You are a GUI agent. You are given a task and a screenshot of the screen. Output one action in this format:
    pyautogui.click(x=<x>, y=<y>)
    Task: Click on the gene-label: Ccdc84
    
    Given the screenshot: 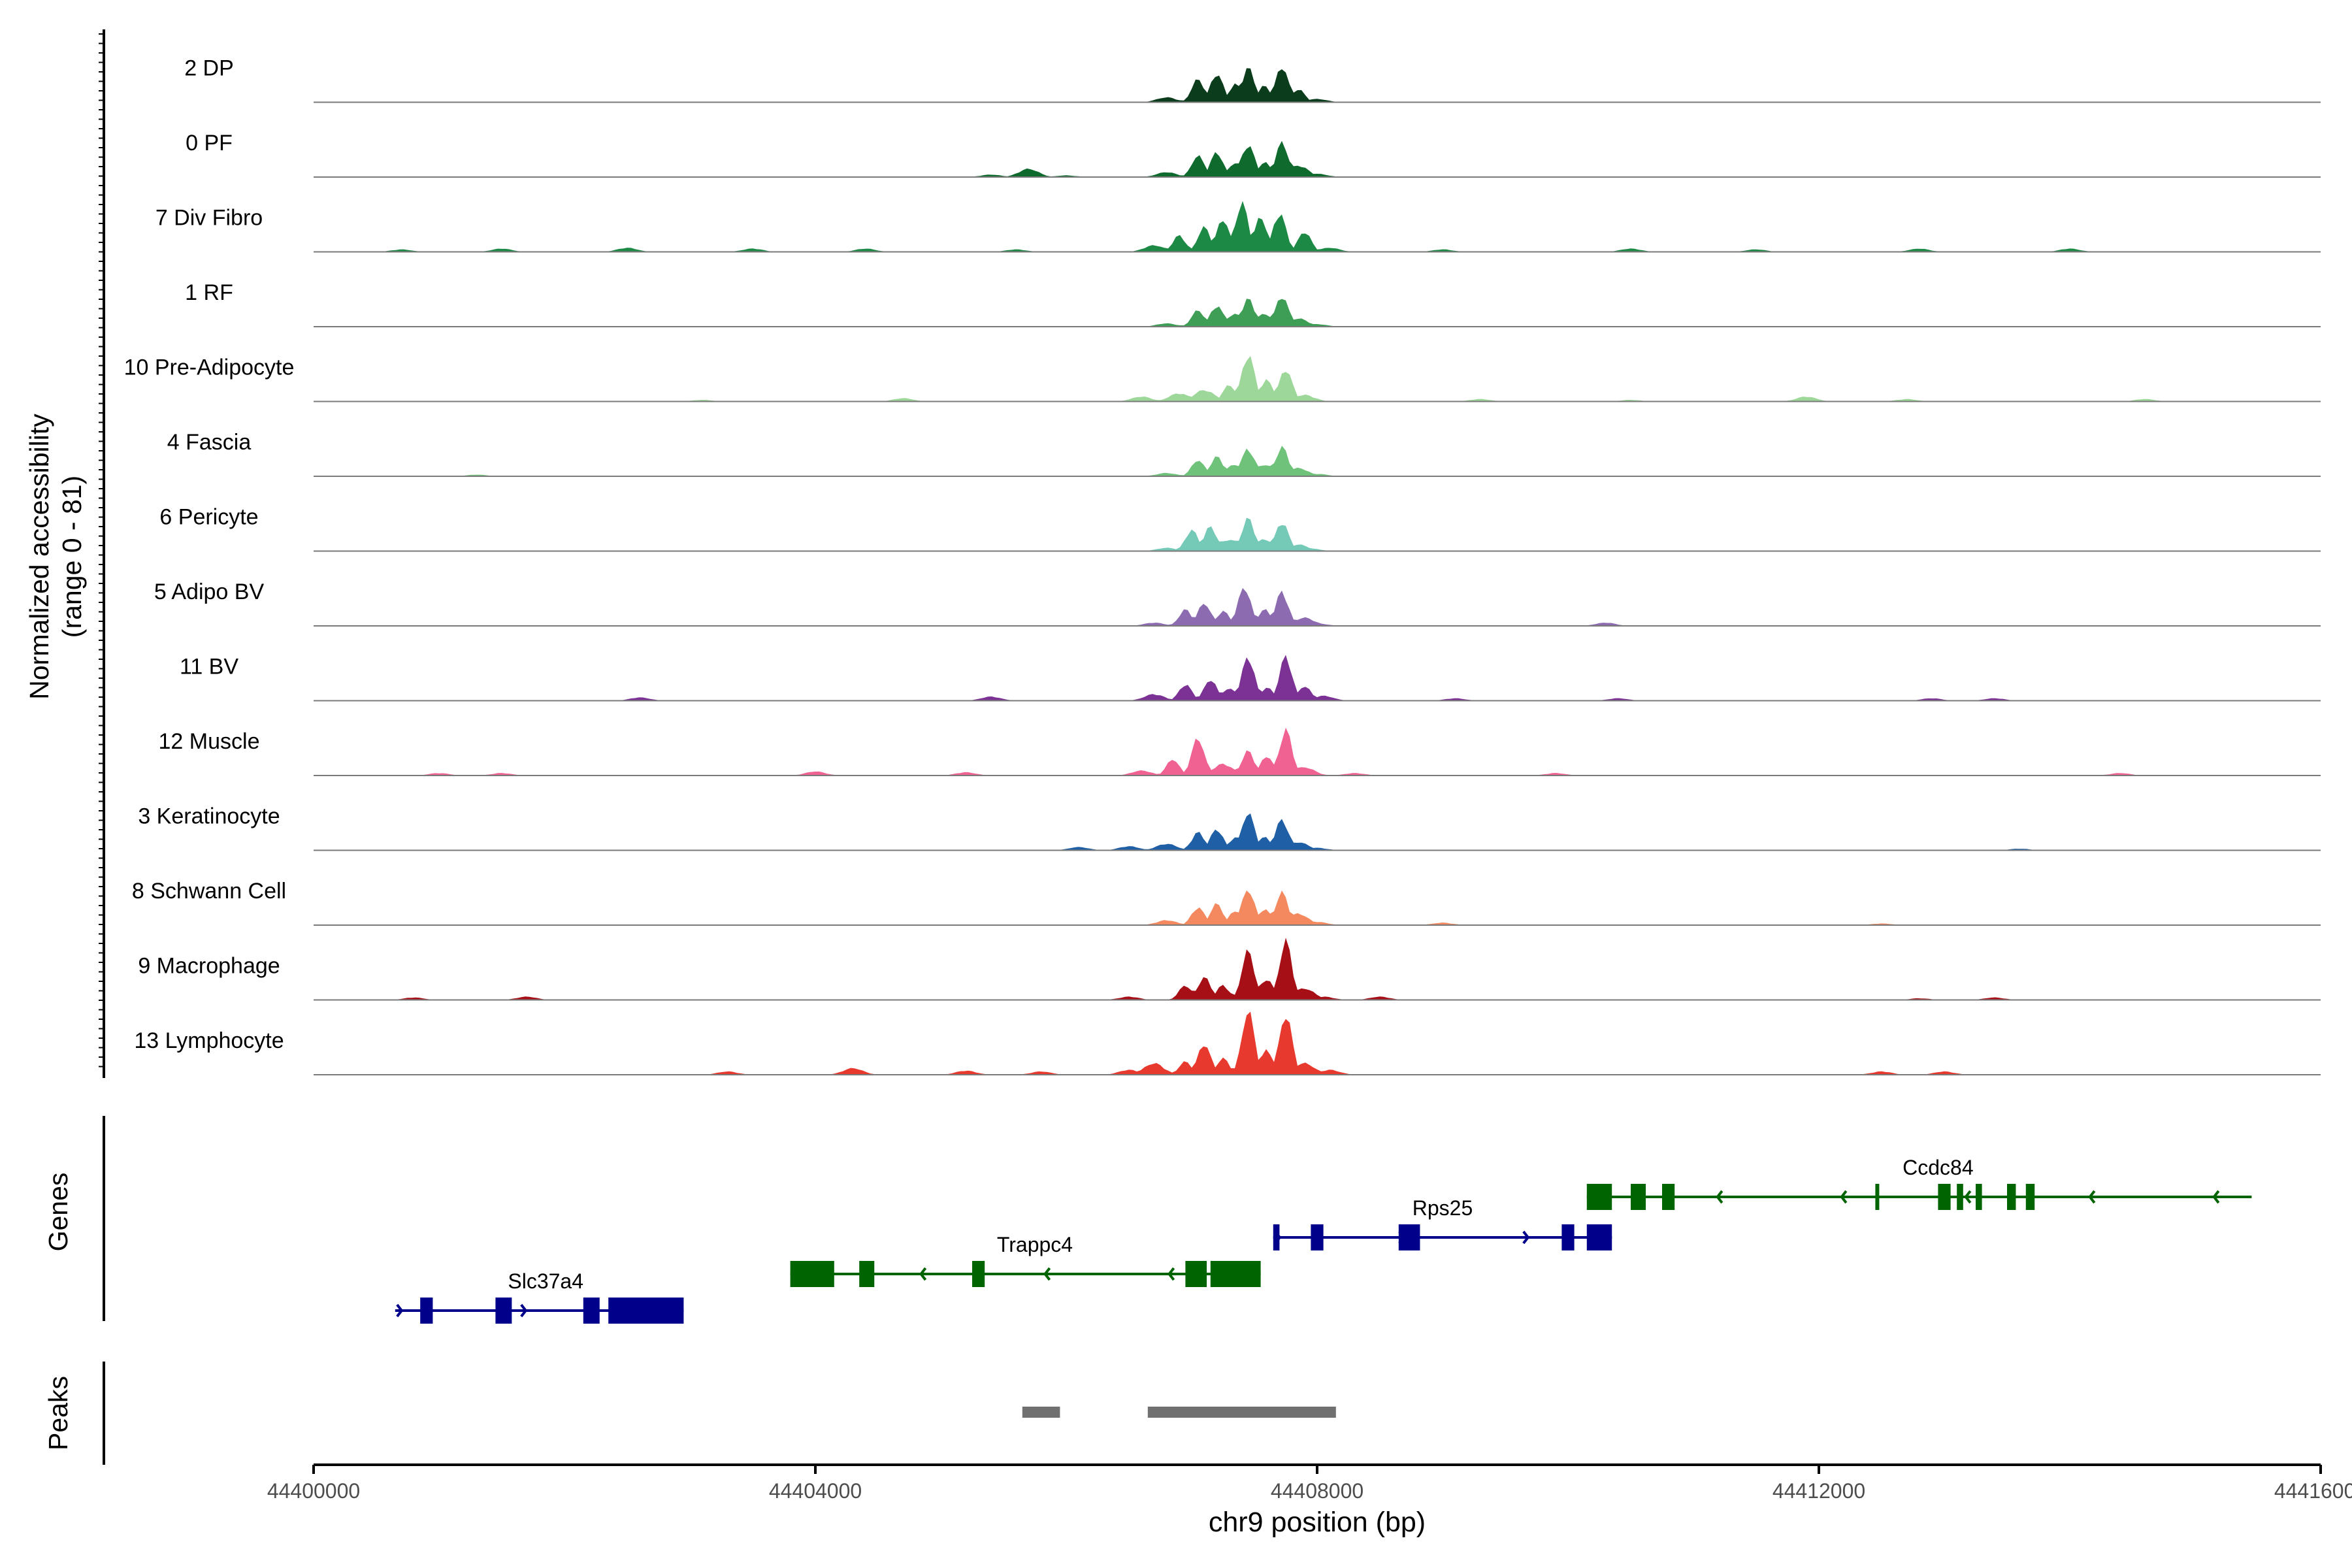 What is the action you would take?
    pyautogui.click(x=1938, y=1167)
    